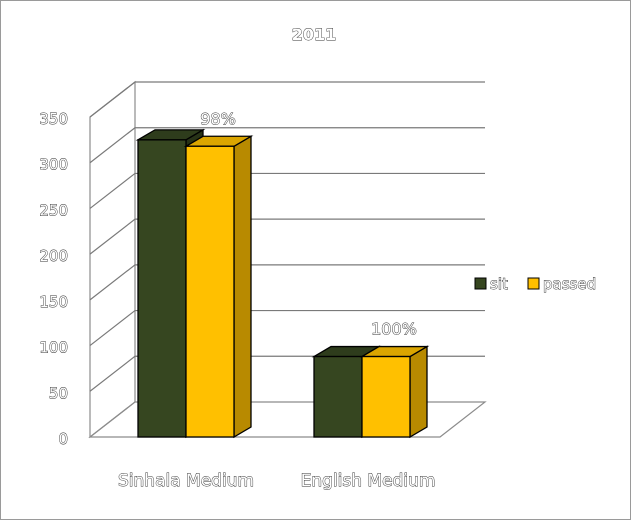  I want to click on y-tick-label: 0, so click(63, 439).